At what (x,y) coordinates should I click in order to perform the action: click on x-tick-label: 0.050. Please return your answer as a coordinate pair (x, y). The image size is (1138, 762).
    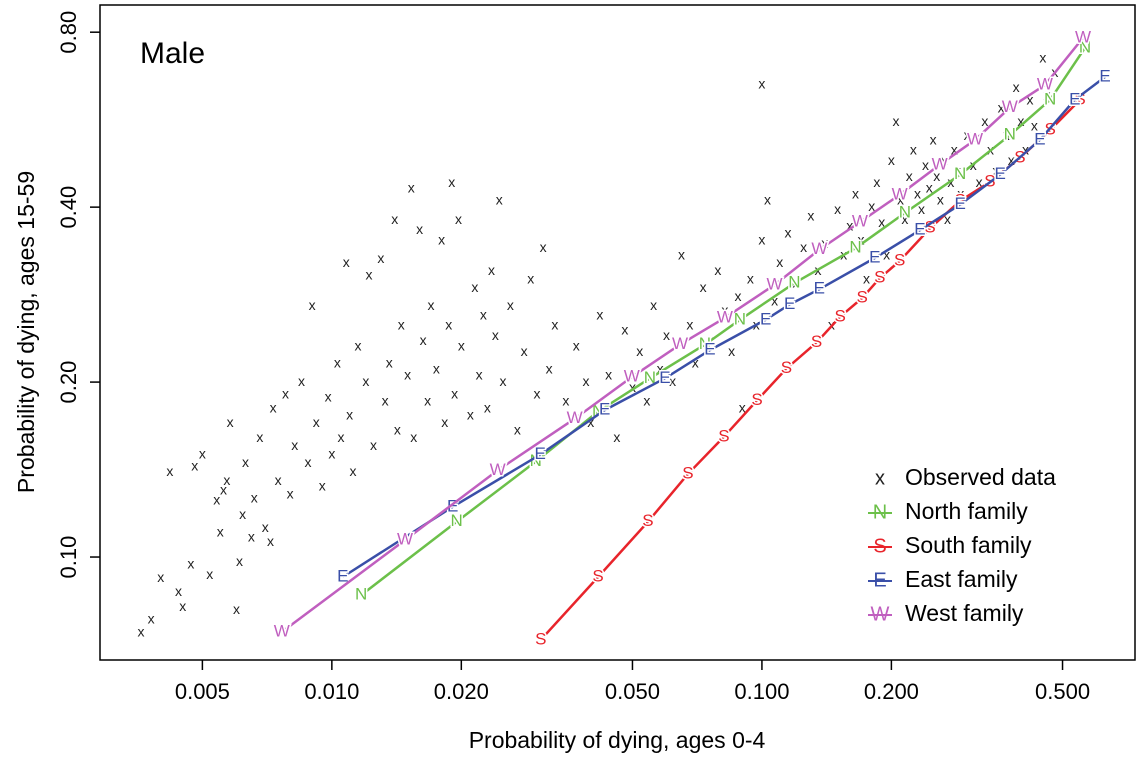
    Looking at the image, I should click on (632, 691).